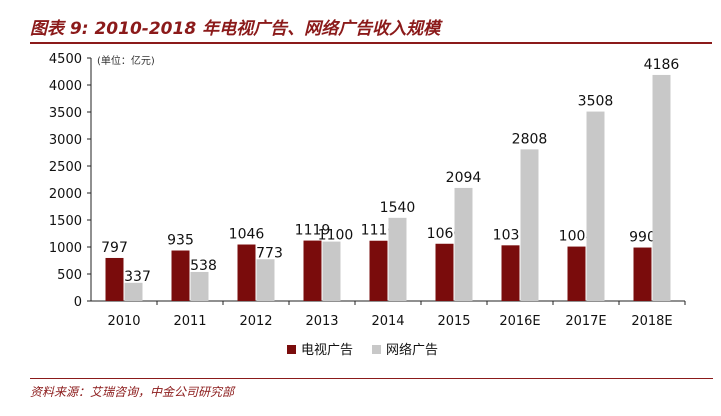  What do you see at coordinates (379, 231) in the screenshot?
I see `data-label-tv: 1116` at bounding box center [379, 231].